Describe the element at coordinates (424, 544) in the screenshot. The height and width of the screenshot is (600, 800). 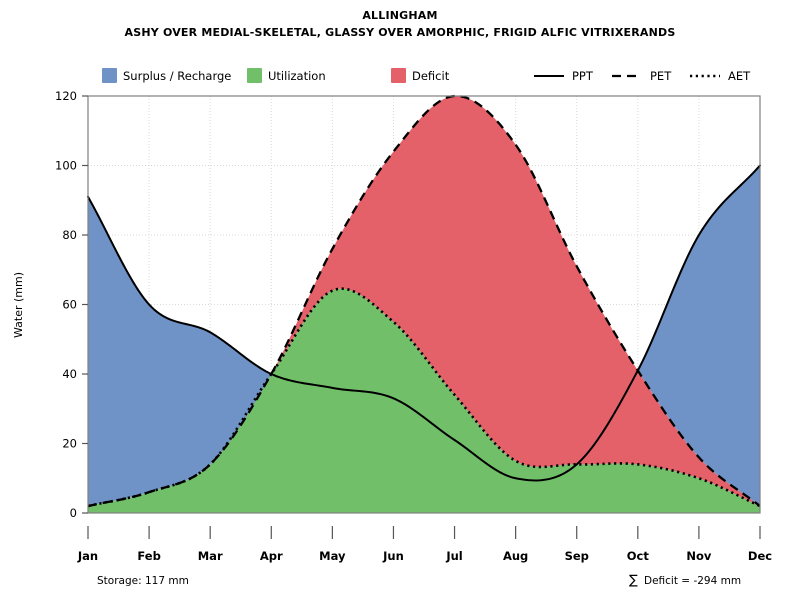
I see `x-axis: Jan Feb Mar Apr May Jun Jul Aug Sep Oct Nov Dec` at that location.